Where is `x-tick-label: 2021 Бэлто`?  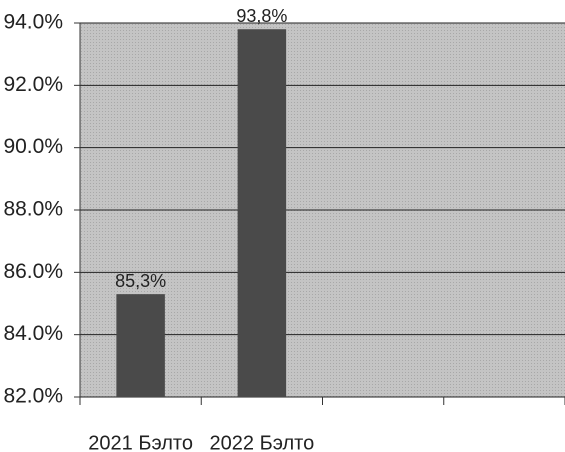 x-tick-label: 2021 Бэлто is located at coordinates (140, 442).